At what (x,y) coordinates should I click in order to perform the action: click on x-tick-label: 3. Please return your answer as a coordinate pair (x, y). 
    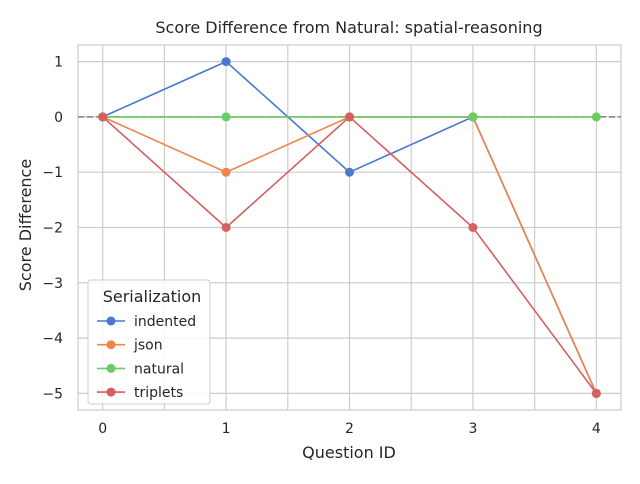
    Looking at the image, I should click on (472, 429).